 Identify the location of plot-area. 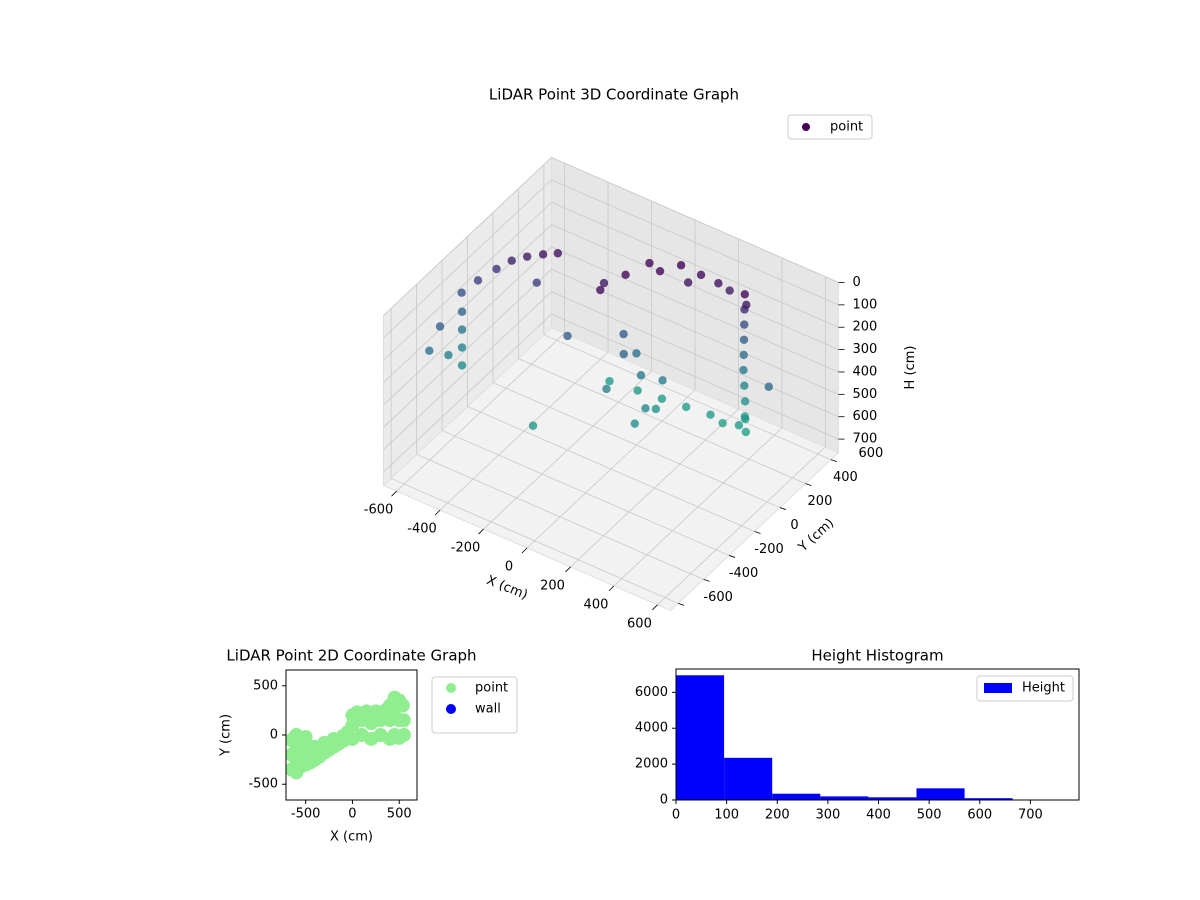
(348, 735).